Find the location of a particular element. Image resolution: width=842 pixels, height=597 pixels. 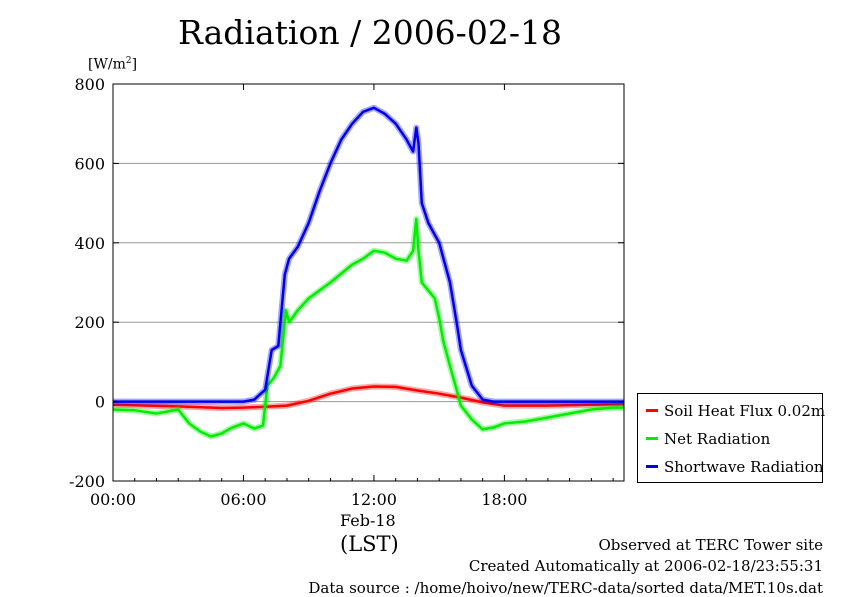

legend-item-soil-heat-flux: Soil Heat Flux 0.02m is located at coordinates (735, 411).